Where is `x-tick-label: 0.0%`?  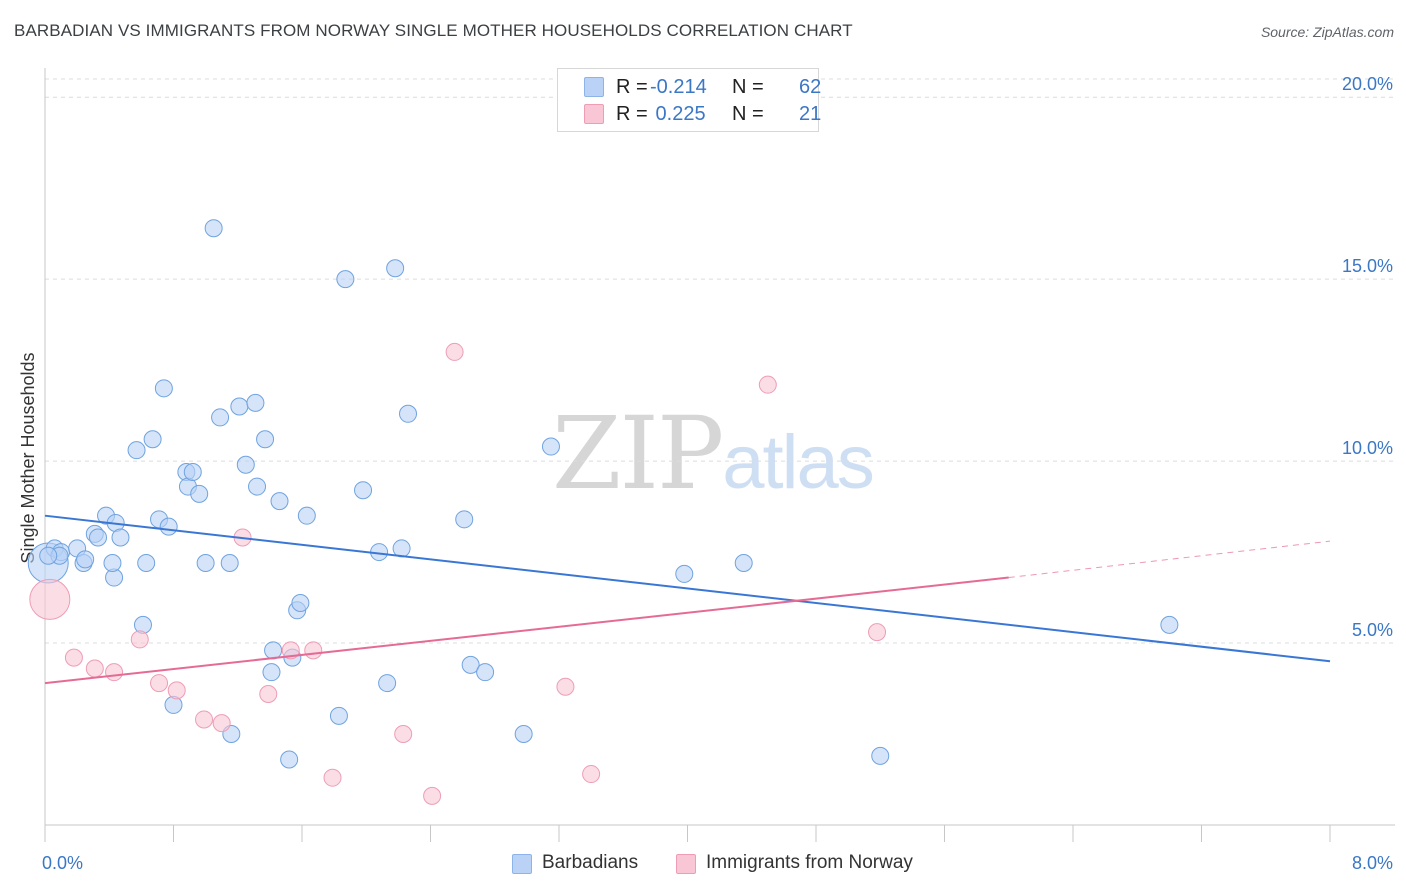
x-tick-label: 0.0% is located at coordinates (62, 863).